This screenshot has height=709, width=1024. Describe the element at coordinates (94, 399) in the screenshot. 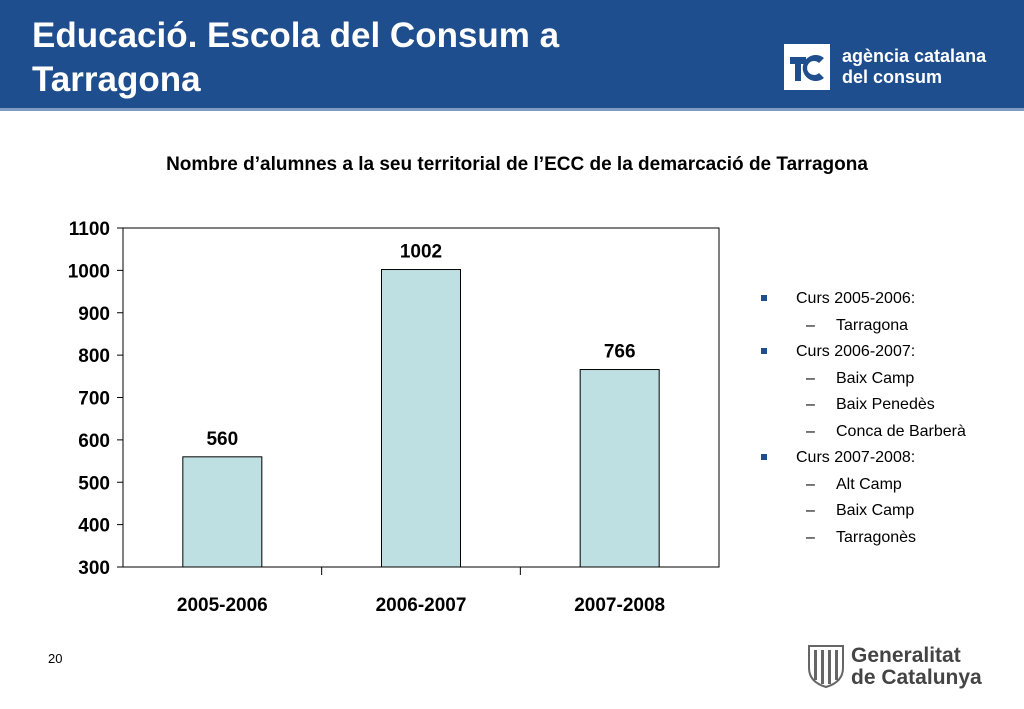

I see `y-tick-label: 700` at that location.